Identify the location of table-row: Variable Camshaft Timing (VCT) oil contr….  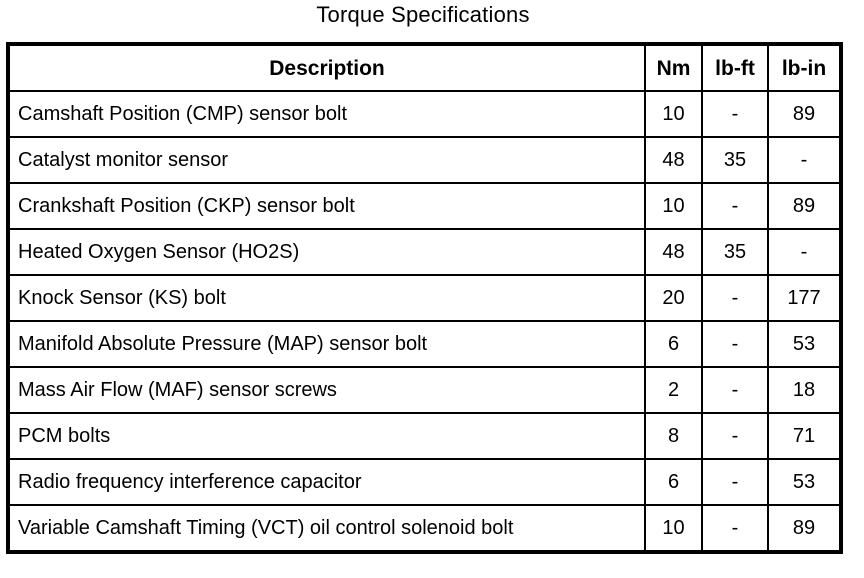
(424, 528).